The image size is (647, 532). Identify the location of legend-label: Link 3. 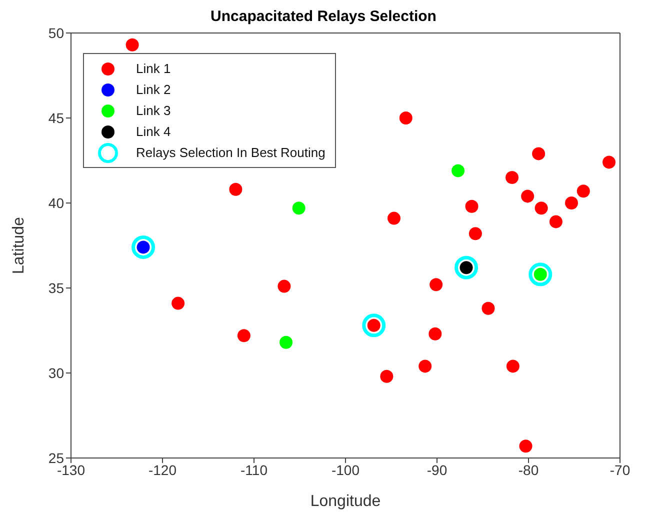
(153, 110).